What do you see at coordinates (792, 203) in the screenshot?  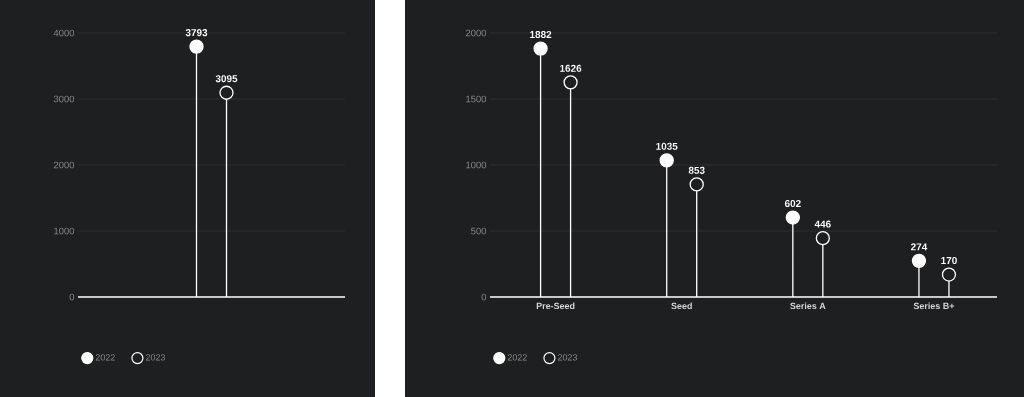 I see `data-label: 602` at bounding box center [792, 203].